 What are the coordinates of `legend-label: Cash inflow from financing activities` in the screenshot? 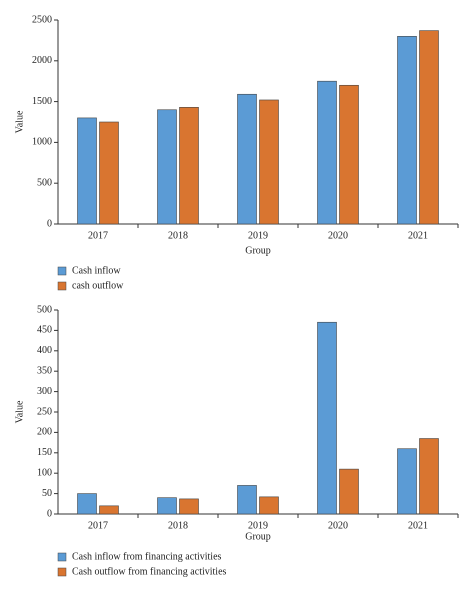 It's located at (147, 556).